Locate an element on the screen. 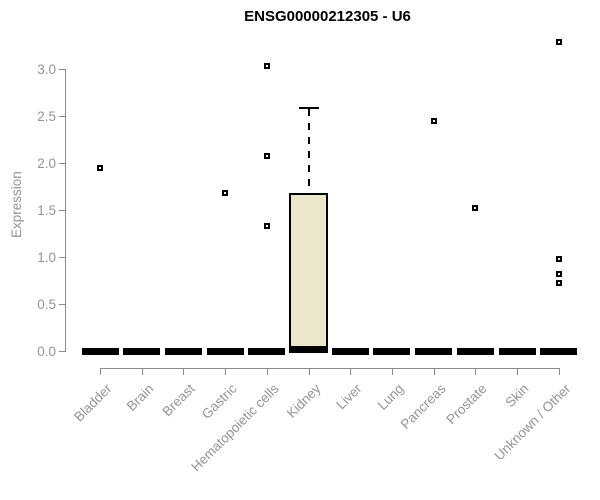 The image size is (600, 500). x-category-label-prostate: Prostate is located at coordinates (466, 404).